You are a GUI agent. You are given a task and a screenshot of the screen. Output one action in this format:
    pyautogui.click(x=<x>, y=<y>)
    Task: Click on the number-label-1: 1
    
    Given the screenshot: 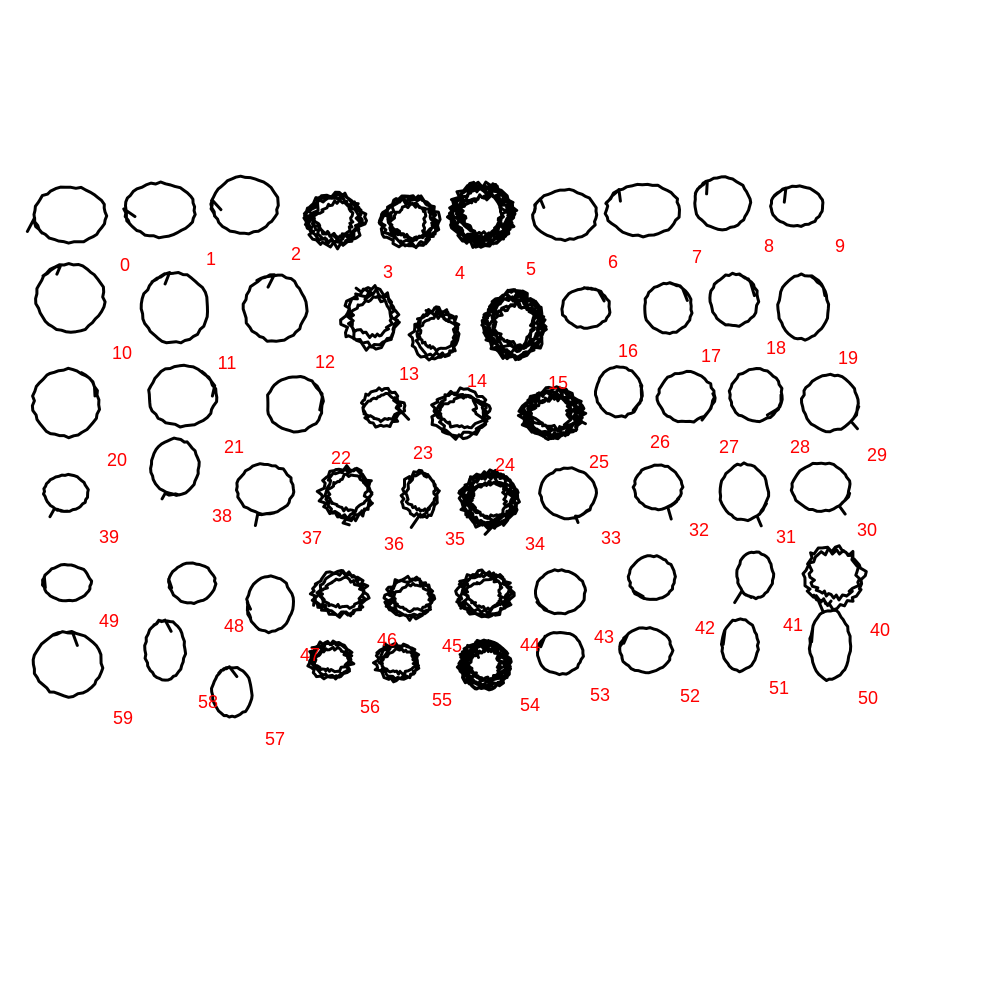 What is the action you would take?
    pyautogui.click(x=211, y=259)
    